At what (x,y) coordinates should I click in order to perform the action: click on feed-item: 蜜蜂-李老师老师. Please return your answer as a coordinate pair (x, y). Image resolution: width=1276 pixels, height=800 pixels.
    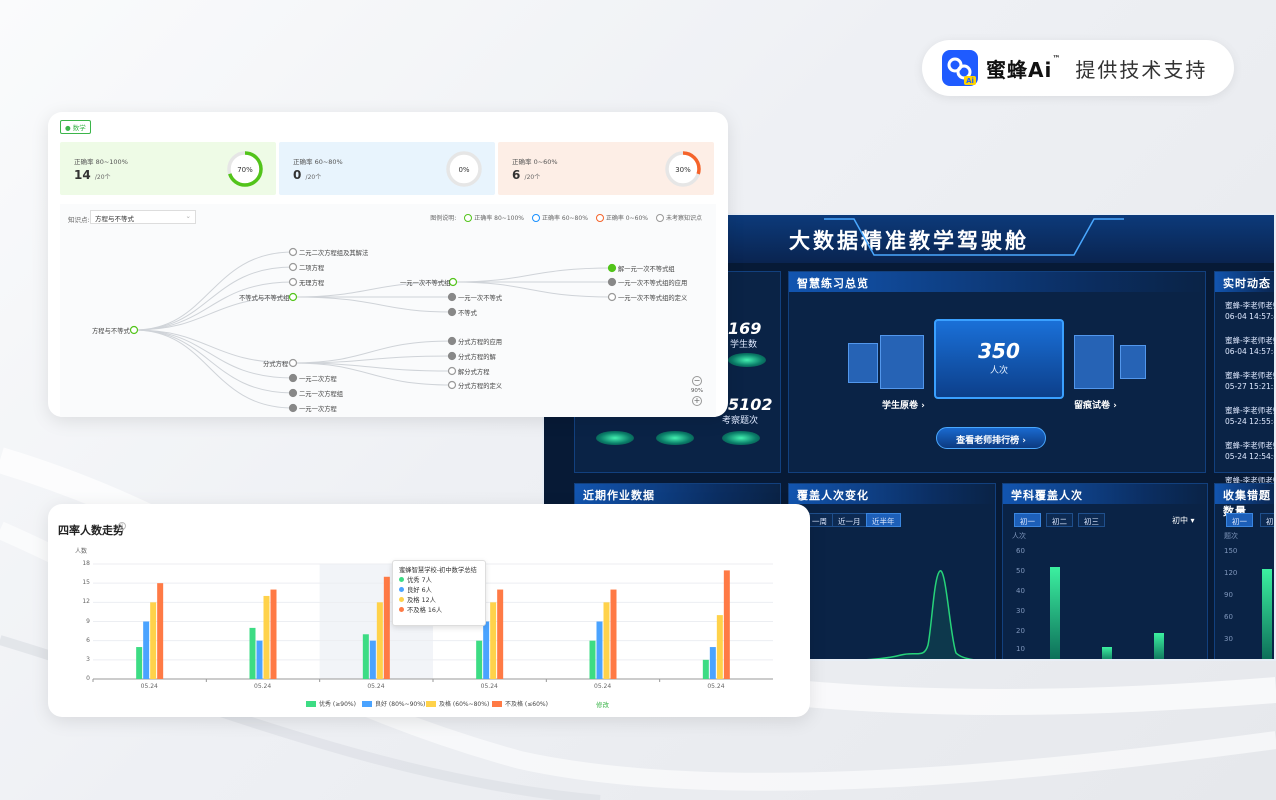
    Looking at the image, I should click on (1250, 480).